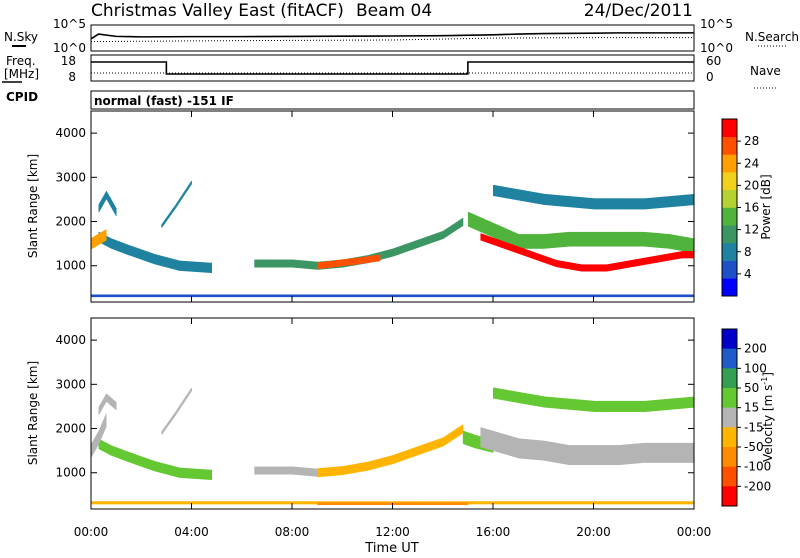  Describe the element at coordinates (729, 163) in the screenshot. I see `power-colorbar-swatch` at that location.